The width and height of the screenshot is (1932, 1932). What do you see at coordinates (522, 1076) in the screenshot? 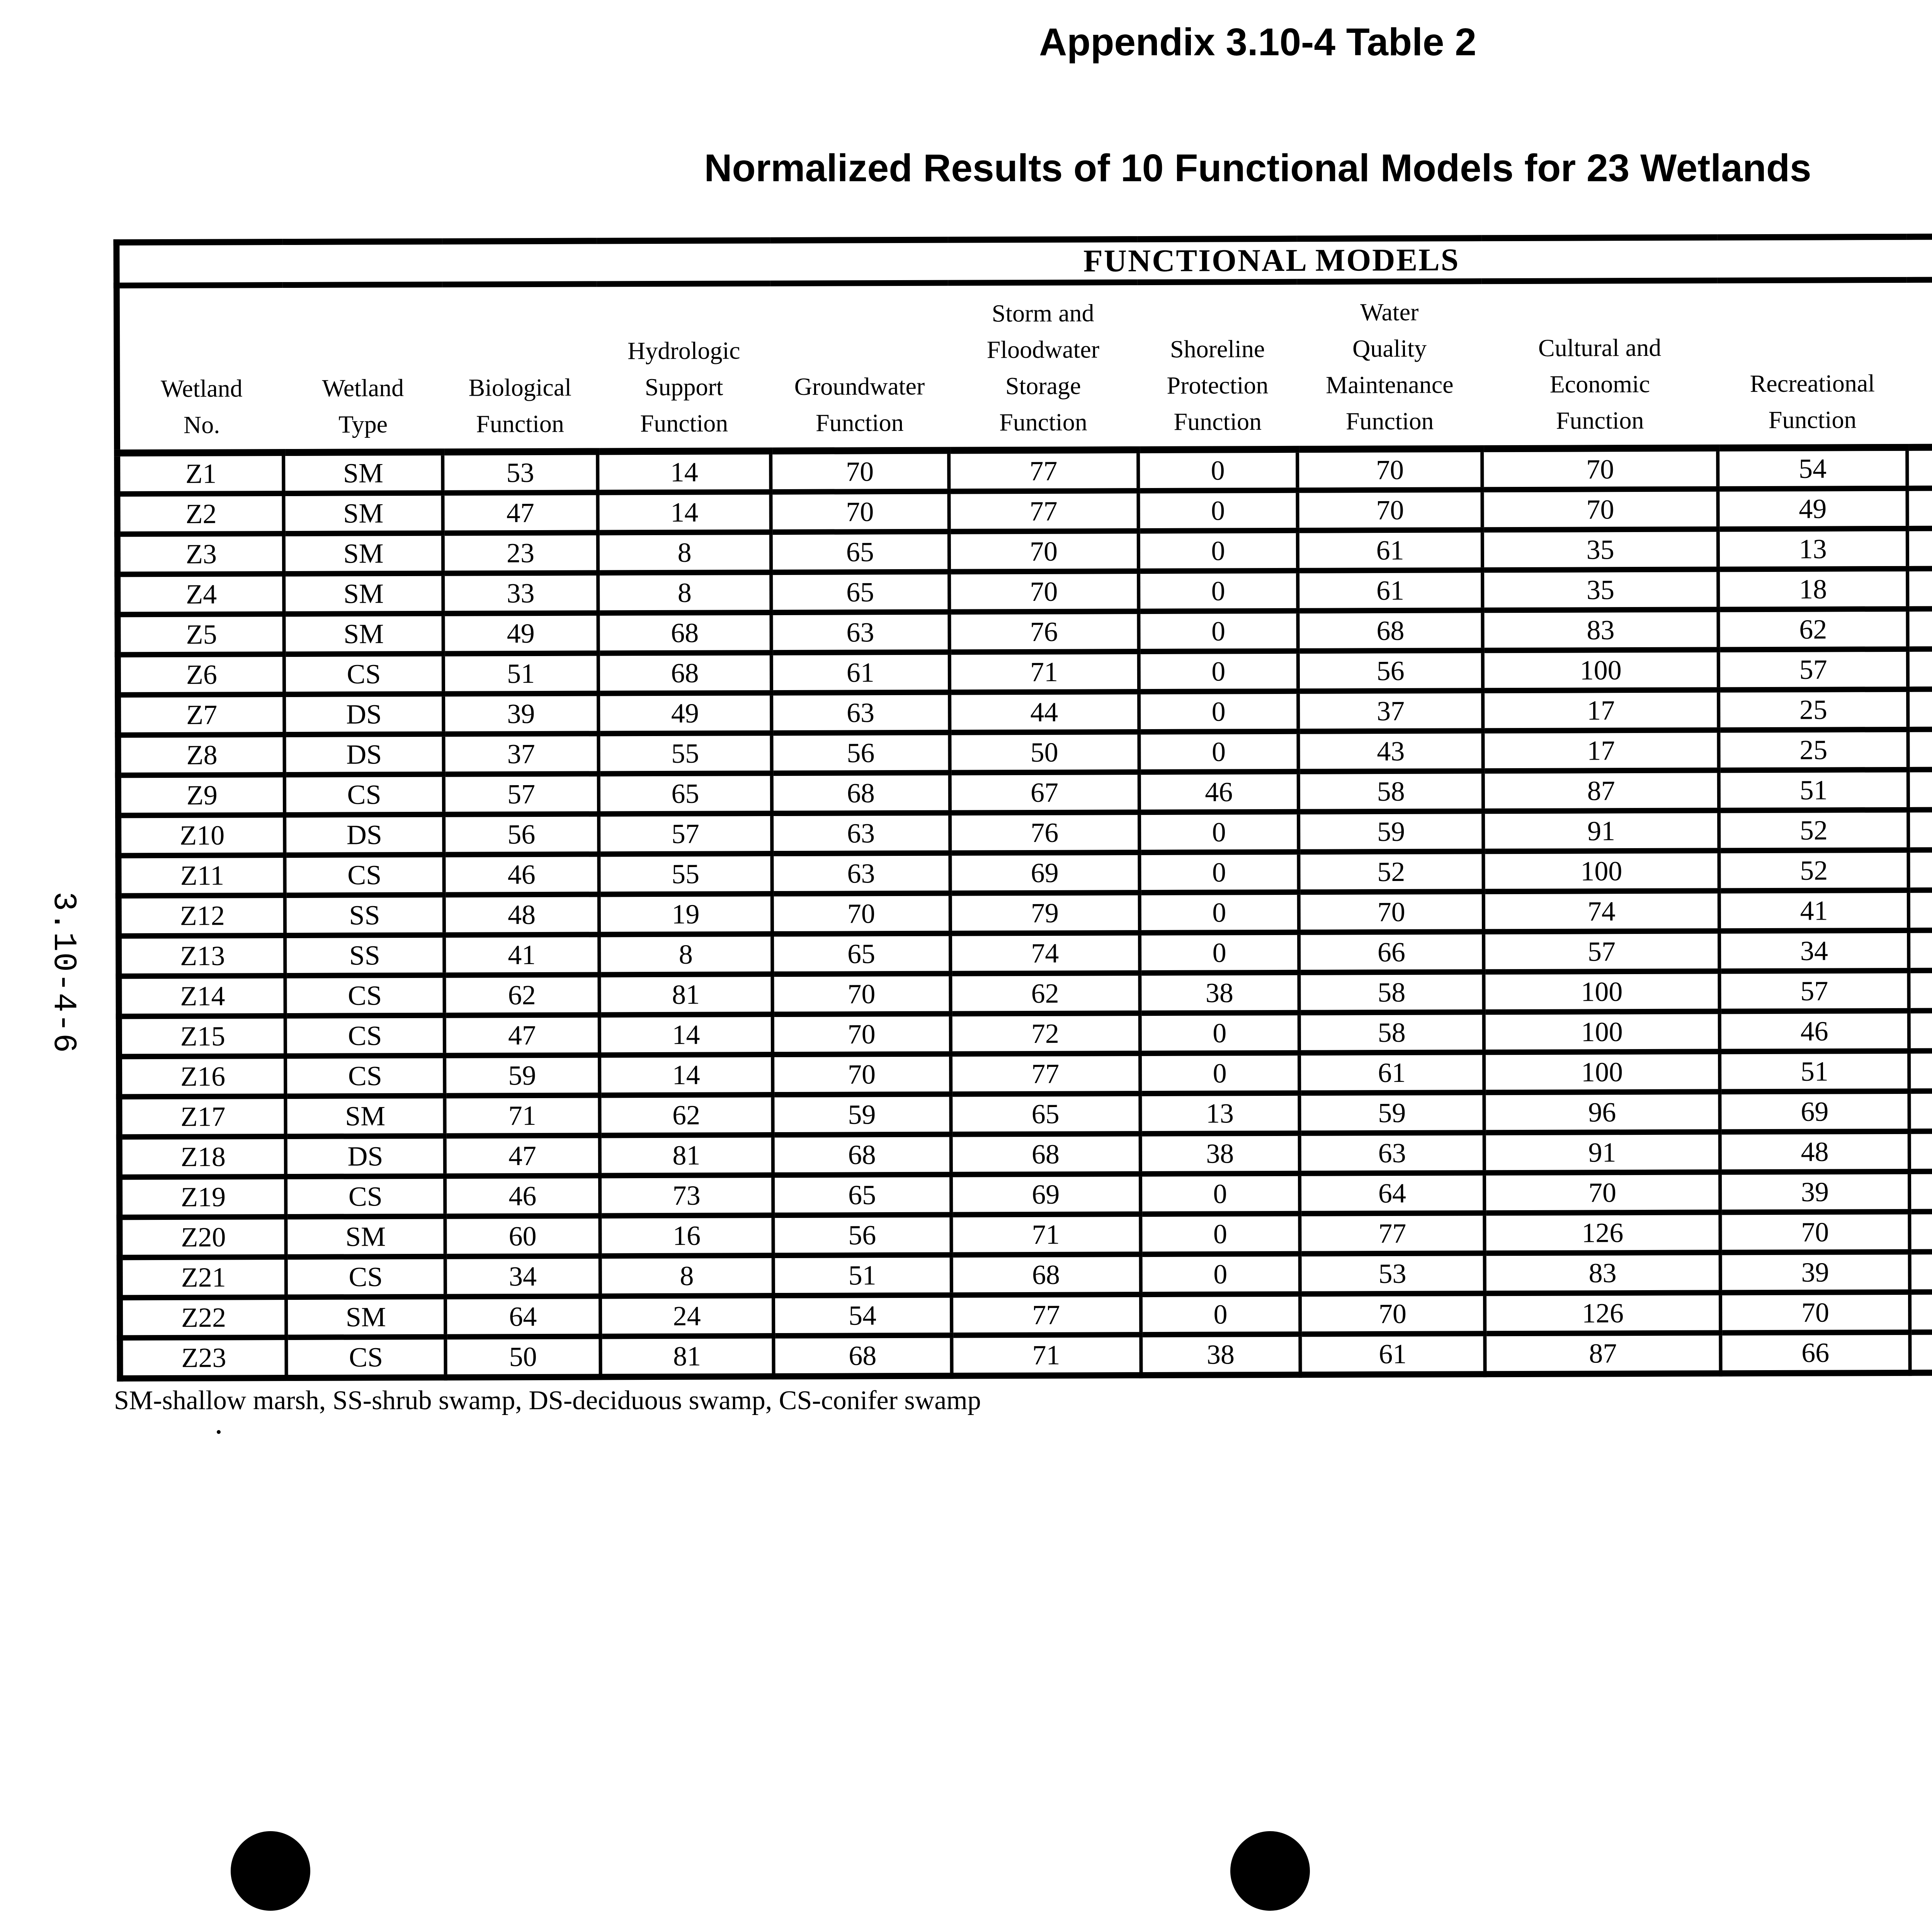
I see `biological-function-cell: 59` at bounding box center [522, 1076].